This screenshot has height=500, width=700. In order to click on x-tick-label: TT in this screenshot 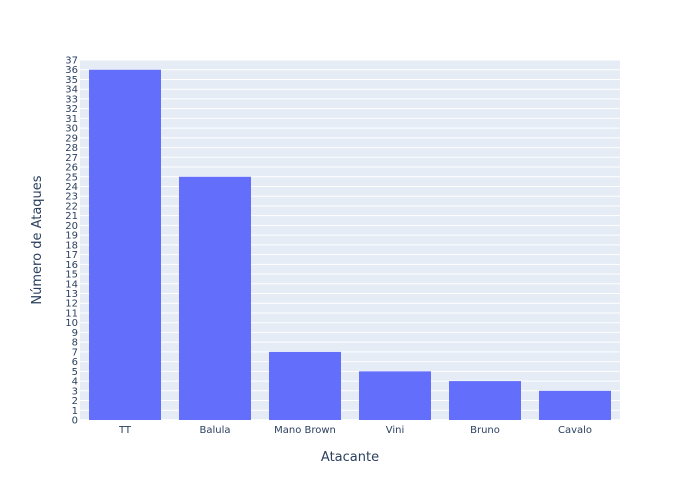, I will do `click(125, 430)`.